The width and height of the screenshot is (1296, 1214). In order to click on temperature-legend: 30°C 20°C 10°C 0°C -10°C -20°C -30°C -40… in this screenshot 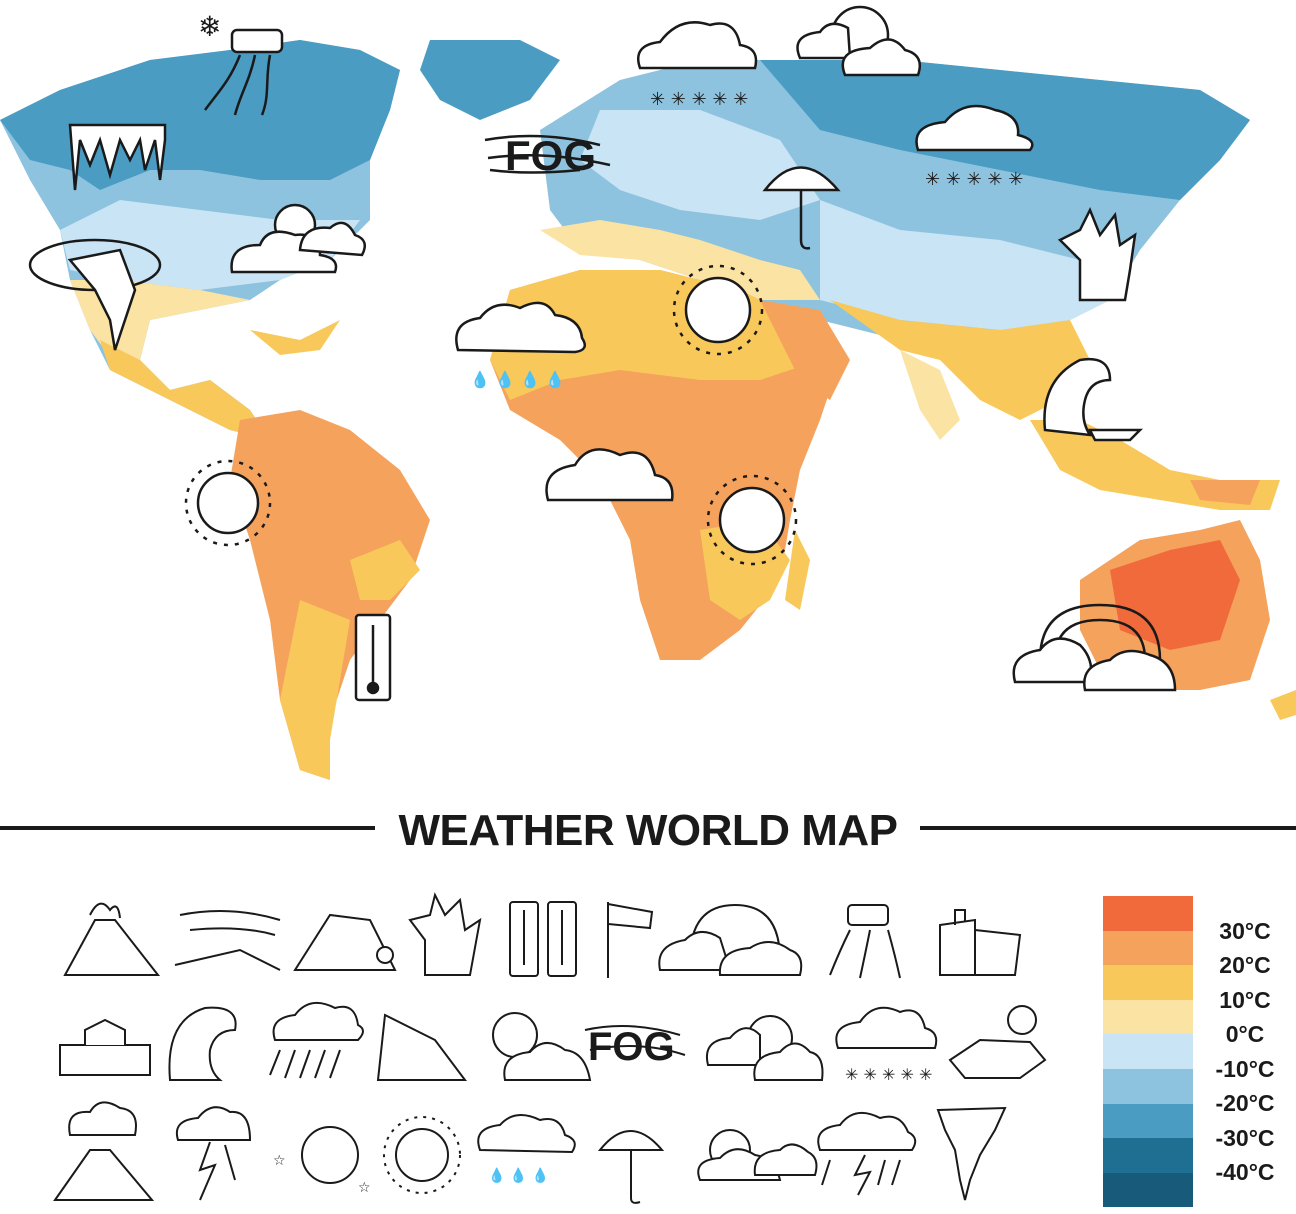, I will do `click(1198, 1052)`.